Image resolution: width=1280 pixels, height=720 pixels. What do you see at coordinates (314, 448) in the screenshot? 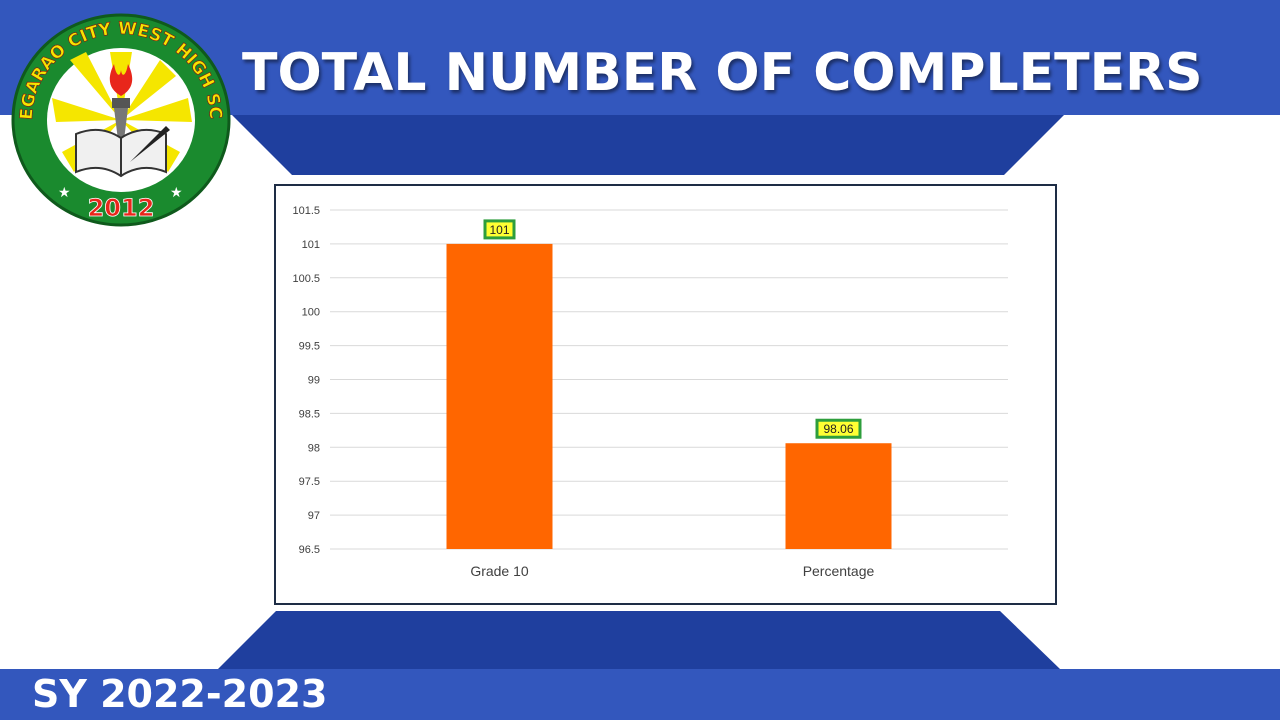
I see `y-tick-label: 98` at bounding box center [314, 448].